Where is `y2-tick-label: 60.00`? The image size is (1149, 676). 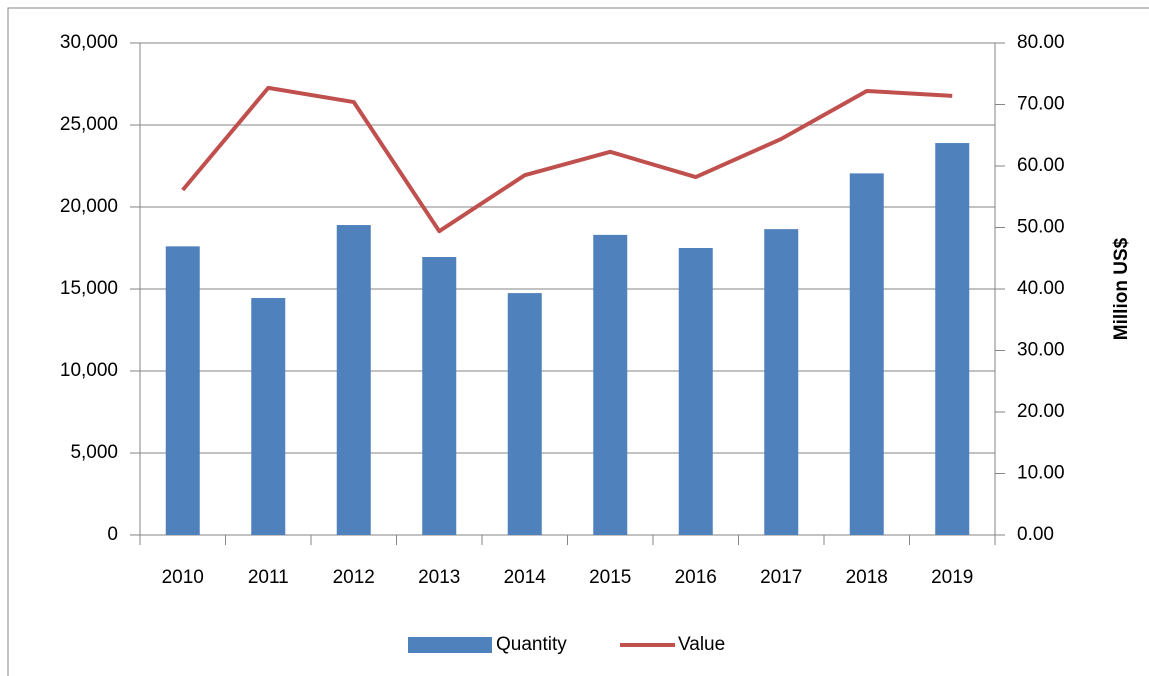 y2-tick-label: 60.00 is located at coordinates (1041, 165).